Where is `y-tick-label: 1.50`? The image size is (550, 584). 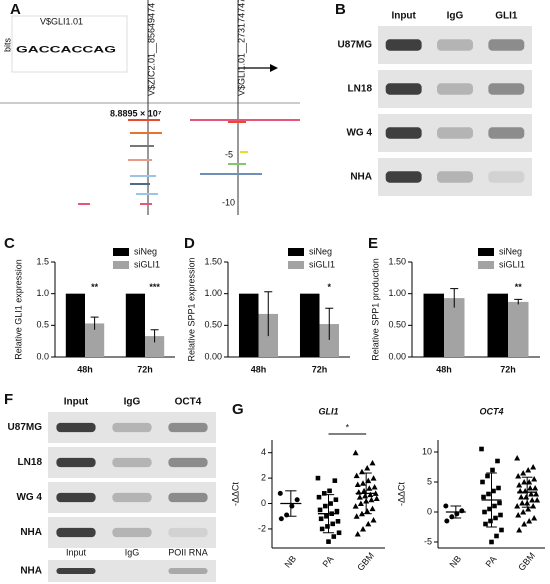
y-tick-label: 1.50 is located at coordinates (213, 261).